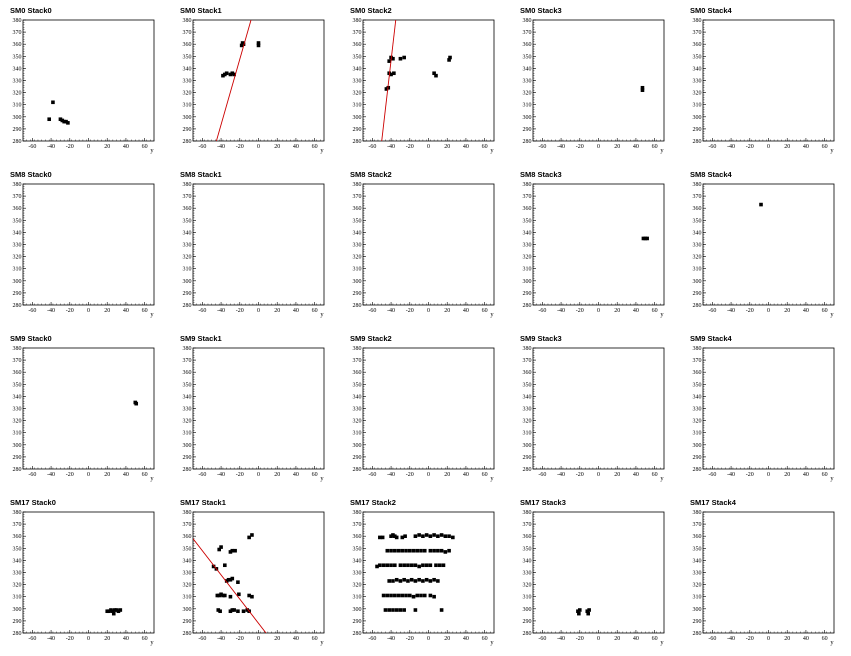 This screenshot has width=851, height=656. Describe the element at coordinates (371, 338) in the screenshot. I see `plot-title: SM9 Stack2` at that location.